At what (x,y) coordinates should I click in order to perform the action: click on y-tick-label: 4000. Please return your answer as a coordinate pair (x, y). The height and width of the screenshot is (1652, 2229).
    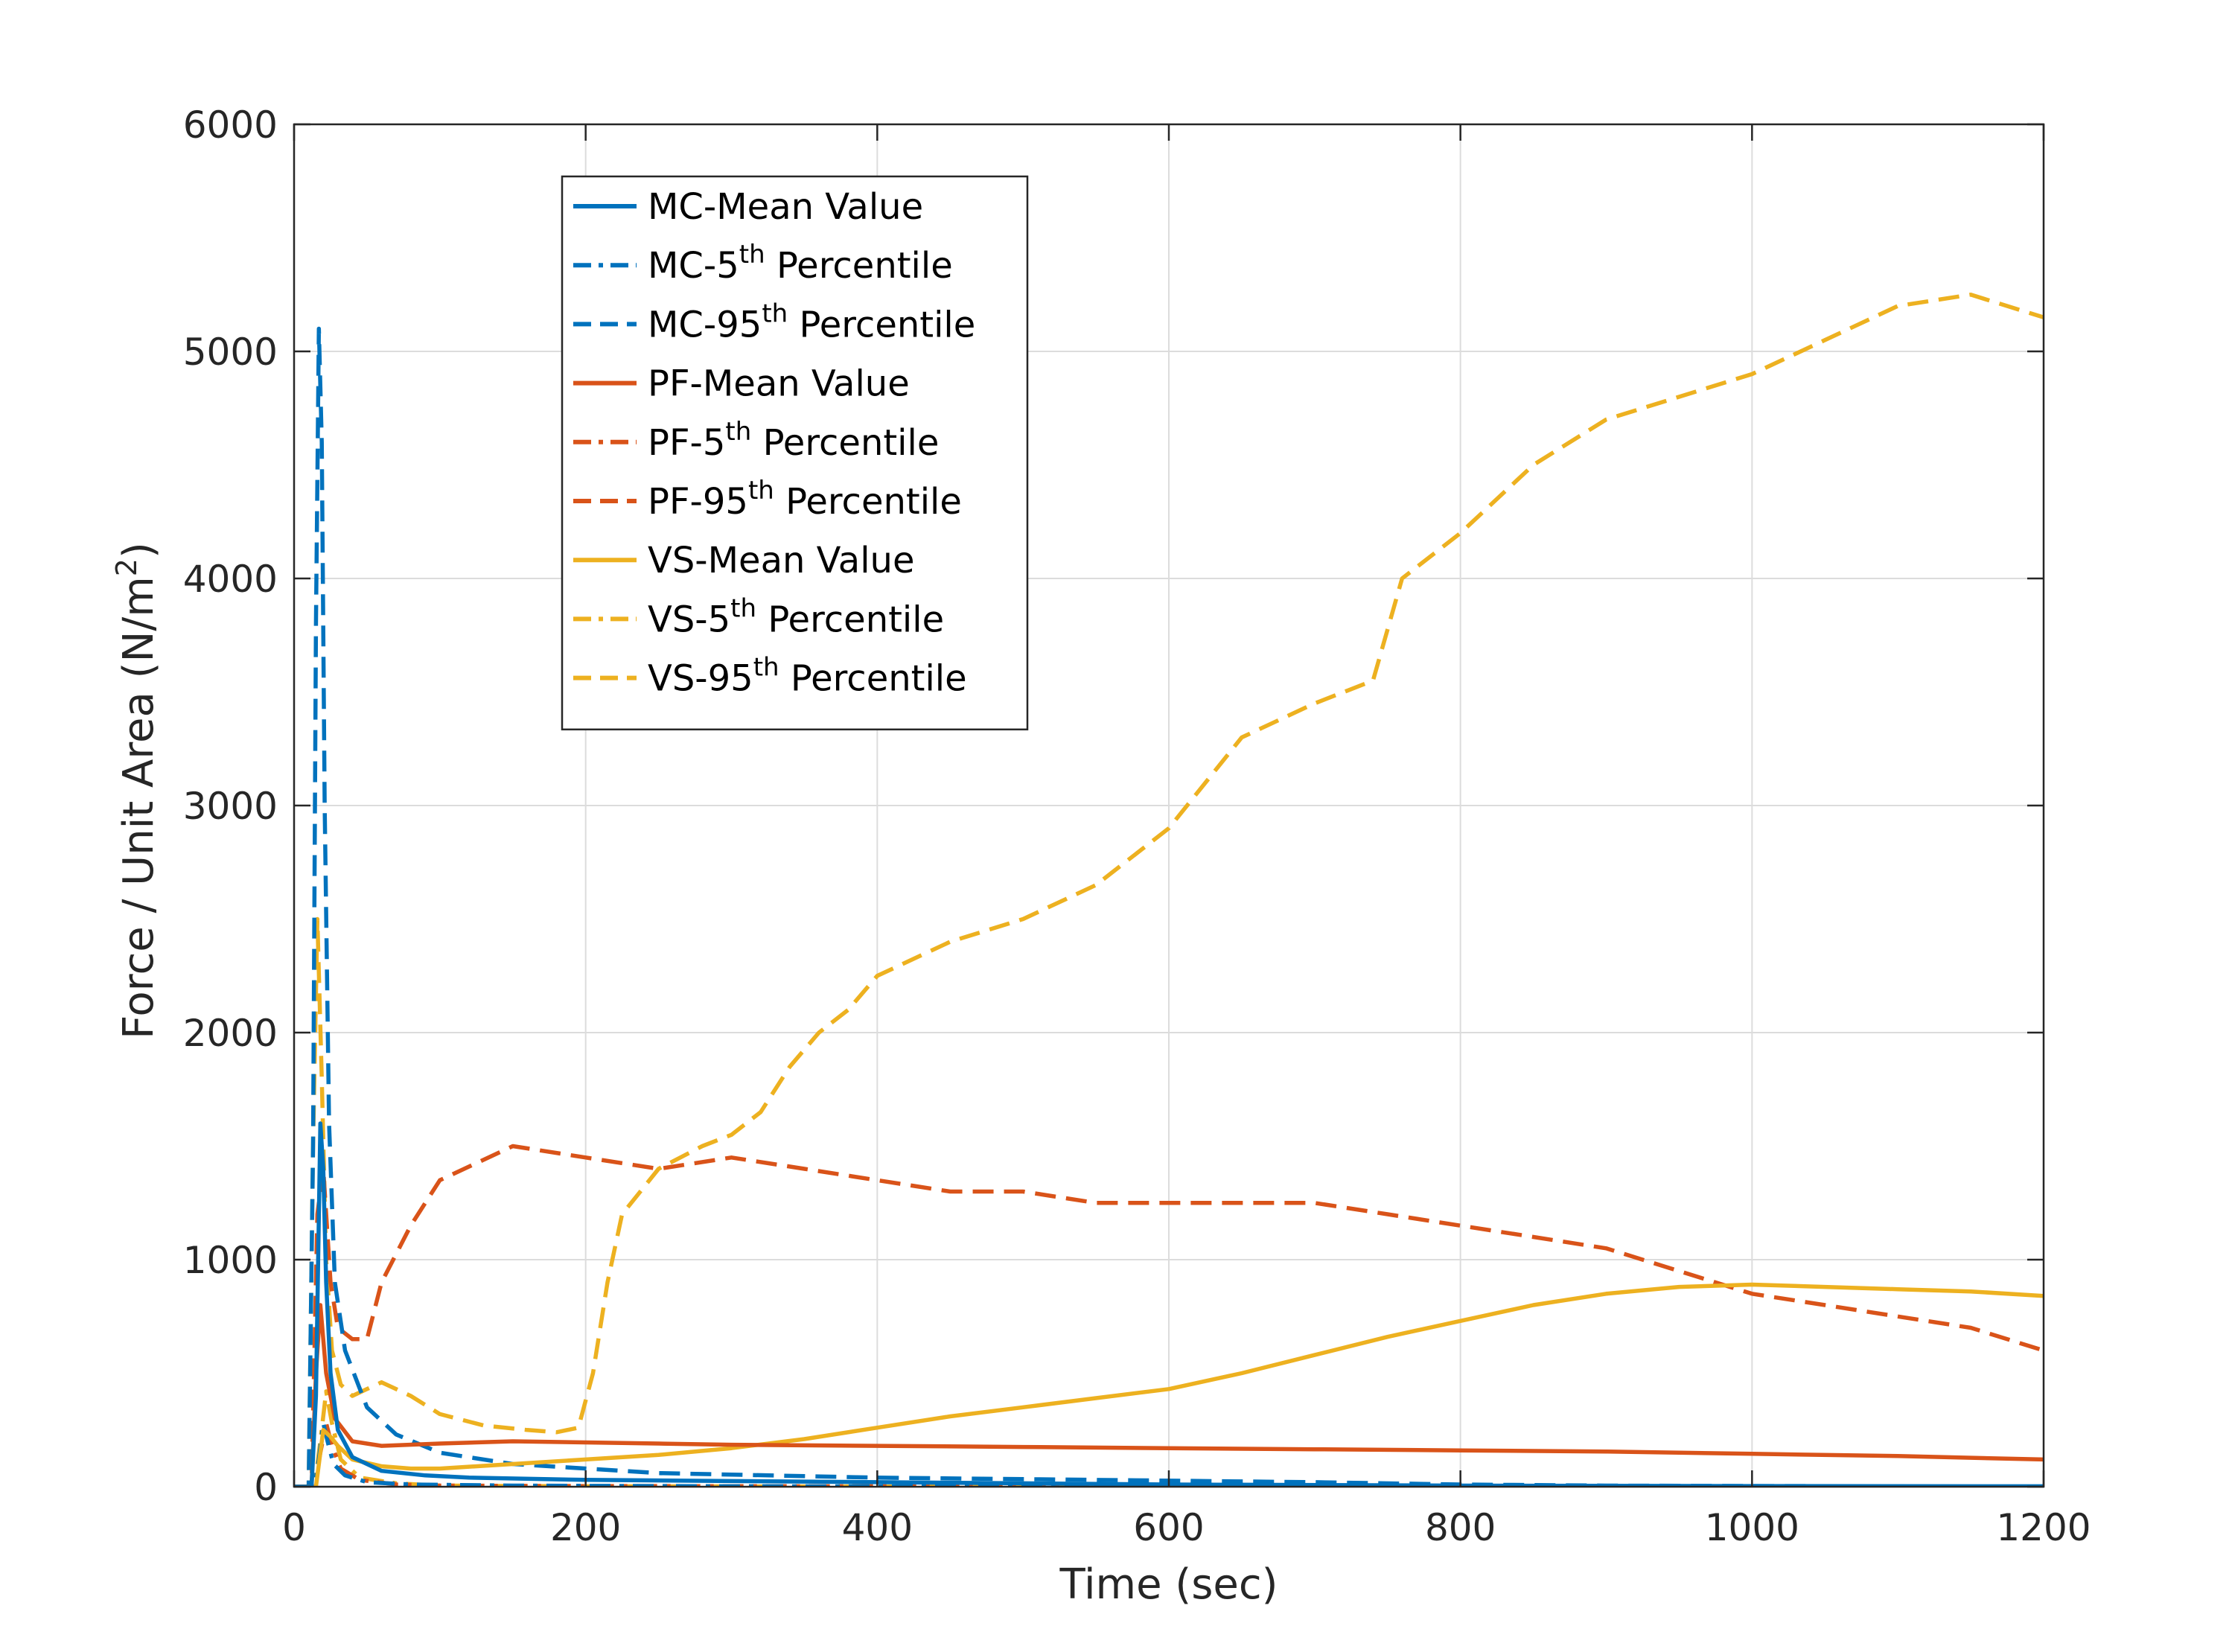
    Looking at the image, I should click on (231, 579).